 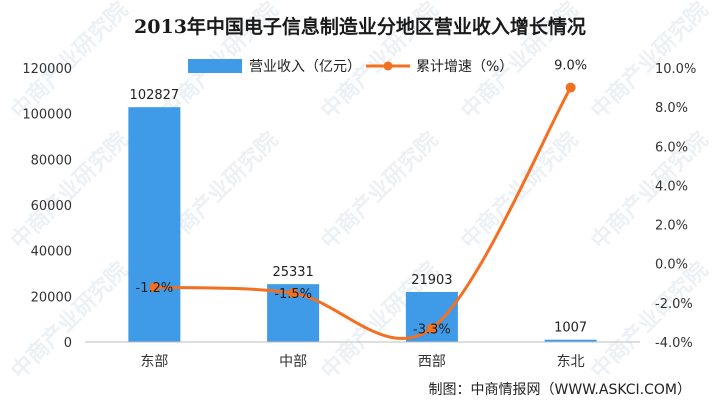 I want to click on chart-title: 2013年中国电子信息制造业分地区营业收入增长情况, so click(x=360, y=26).